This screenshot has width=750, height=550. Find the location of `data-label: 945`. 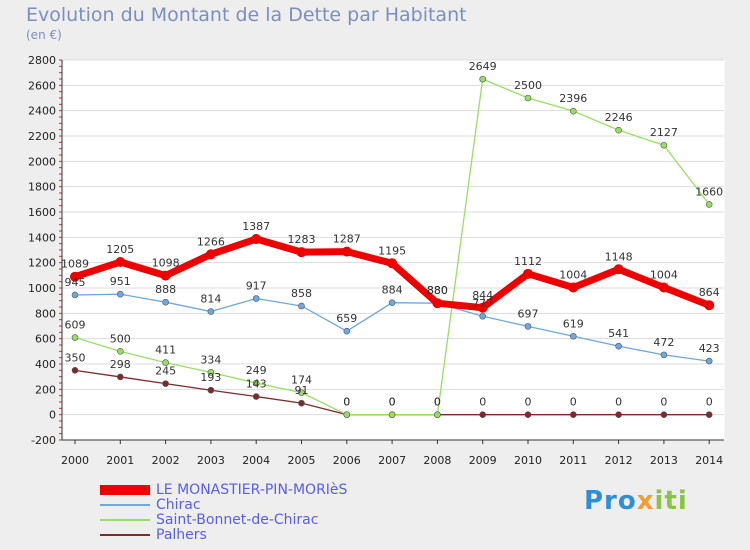

data-label: 945 is located at coordinates (75, 282).